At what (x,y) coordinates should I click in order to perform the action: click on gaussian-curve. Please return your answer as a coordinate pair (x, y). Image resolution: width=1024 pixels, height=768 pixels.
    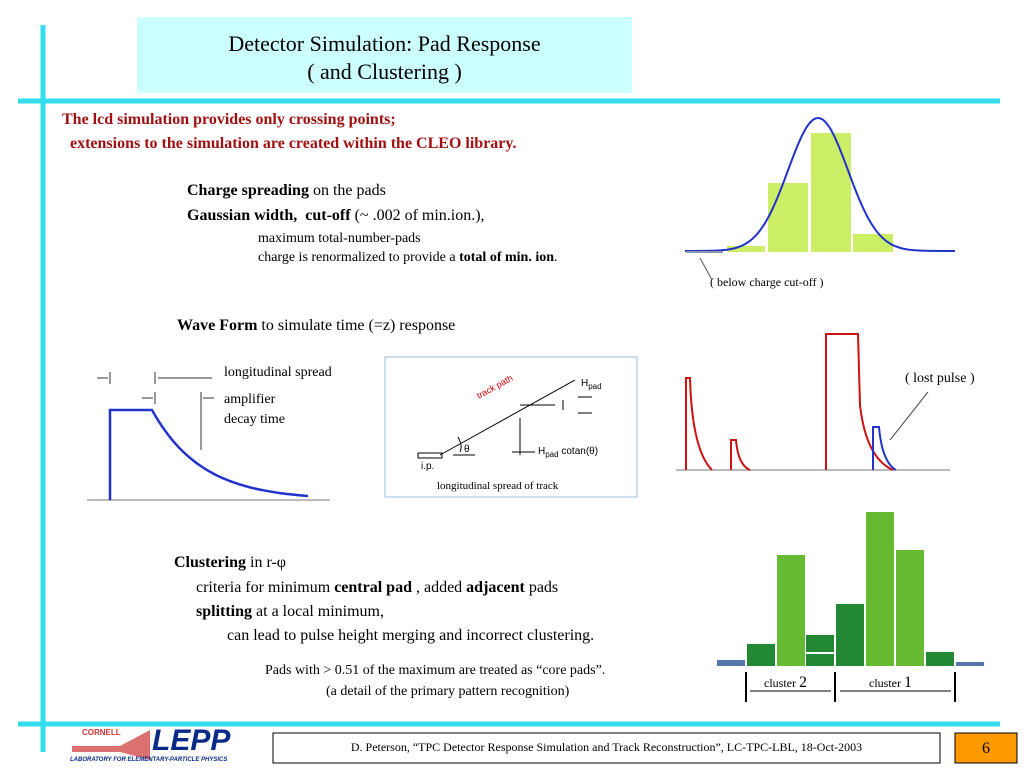
    Looking at the image, I should click on (820, 184).